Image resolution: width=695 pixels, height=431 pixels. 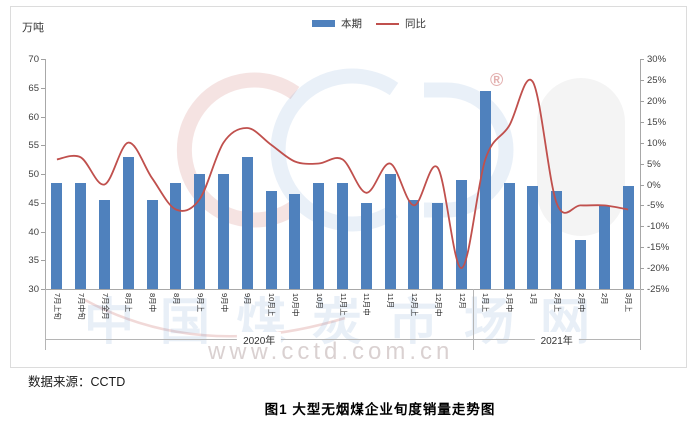 I want to click on legend-bar-swatch, so click(x=323, y=23).